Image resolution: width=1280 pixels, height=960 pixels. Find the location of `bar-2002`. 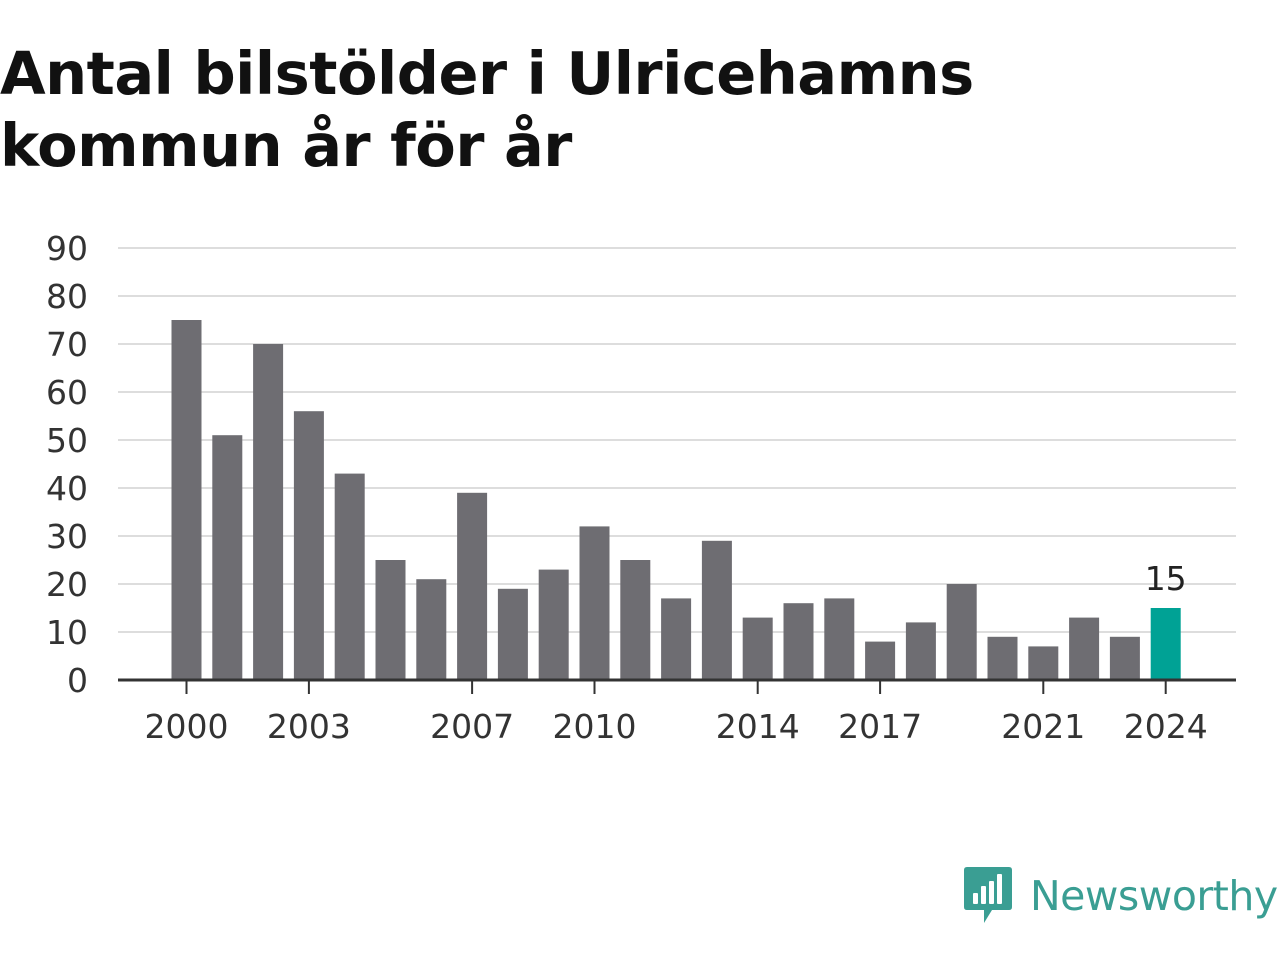

bar-2002 is located at coordinates (268, 512).